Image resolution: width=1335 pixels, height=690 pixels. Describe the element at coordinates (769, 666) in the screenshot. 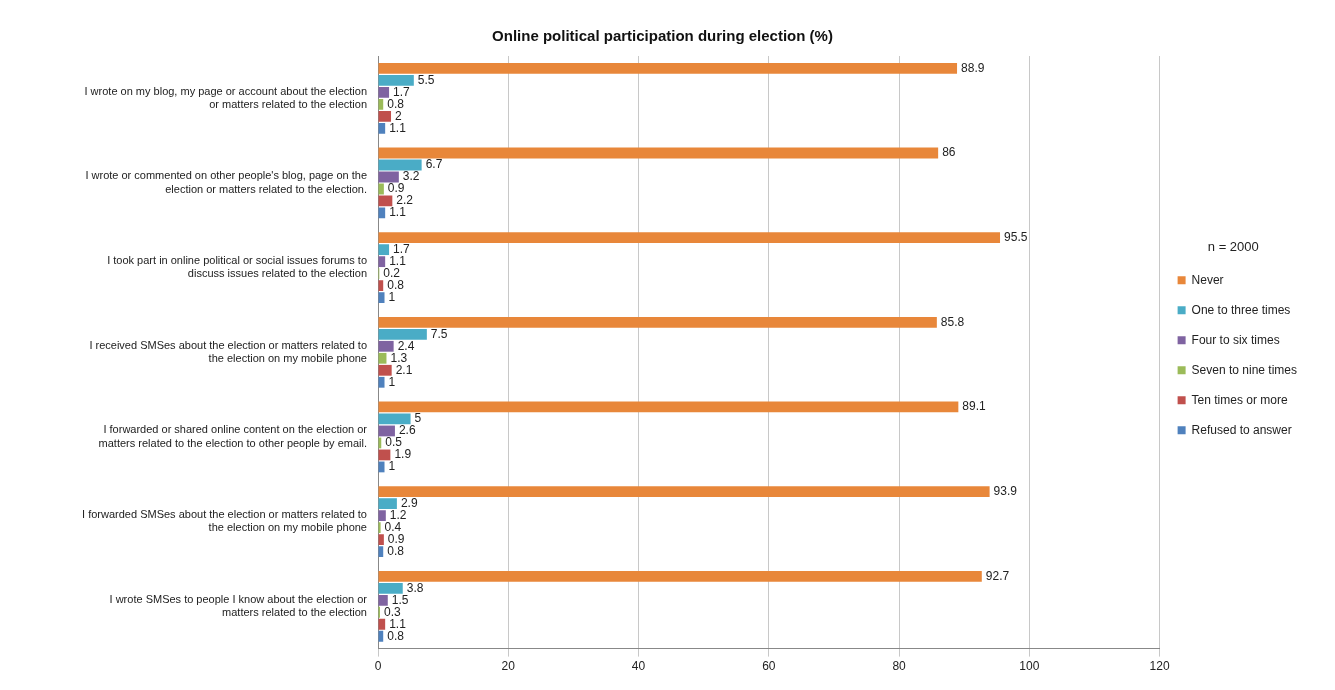

I see `x-tick-label: 60` at that location.